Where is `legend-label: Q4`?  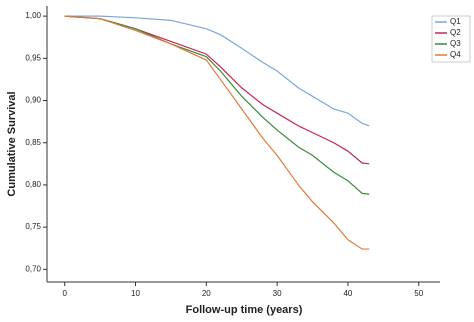
legend-label: Q4 is located at coordinates (455, 54).